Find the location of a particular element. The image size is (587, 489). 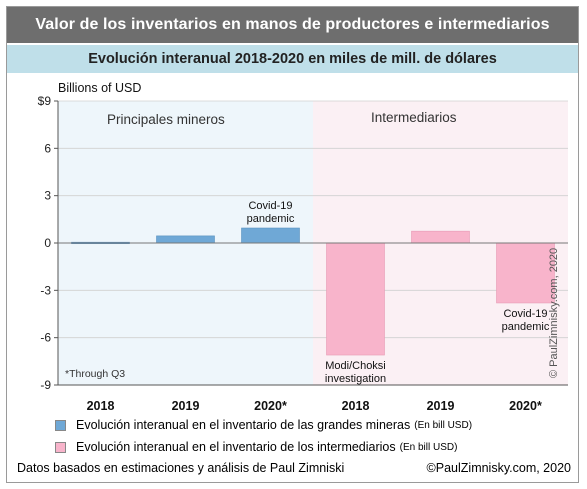

panel-title-miners: Principales mineros is located at coordinates (166, 119).